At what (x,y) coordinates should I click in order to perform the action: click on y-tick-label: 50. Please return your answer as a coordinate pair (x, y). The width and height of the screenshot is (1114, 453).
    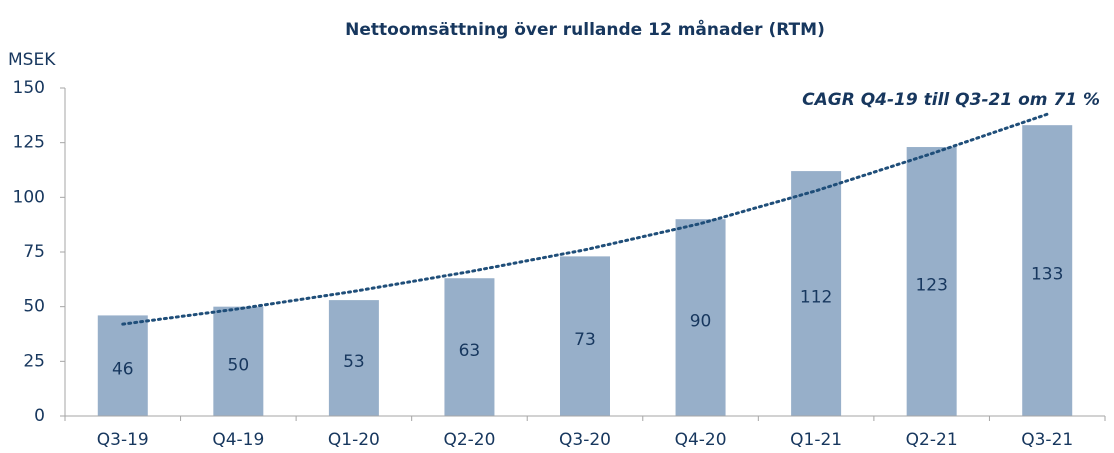
    Looking at the image, I should click on (34, 307).